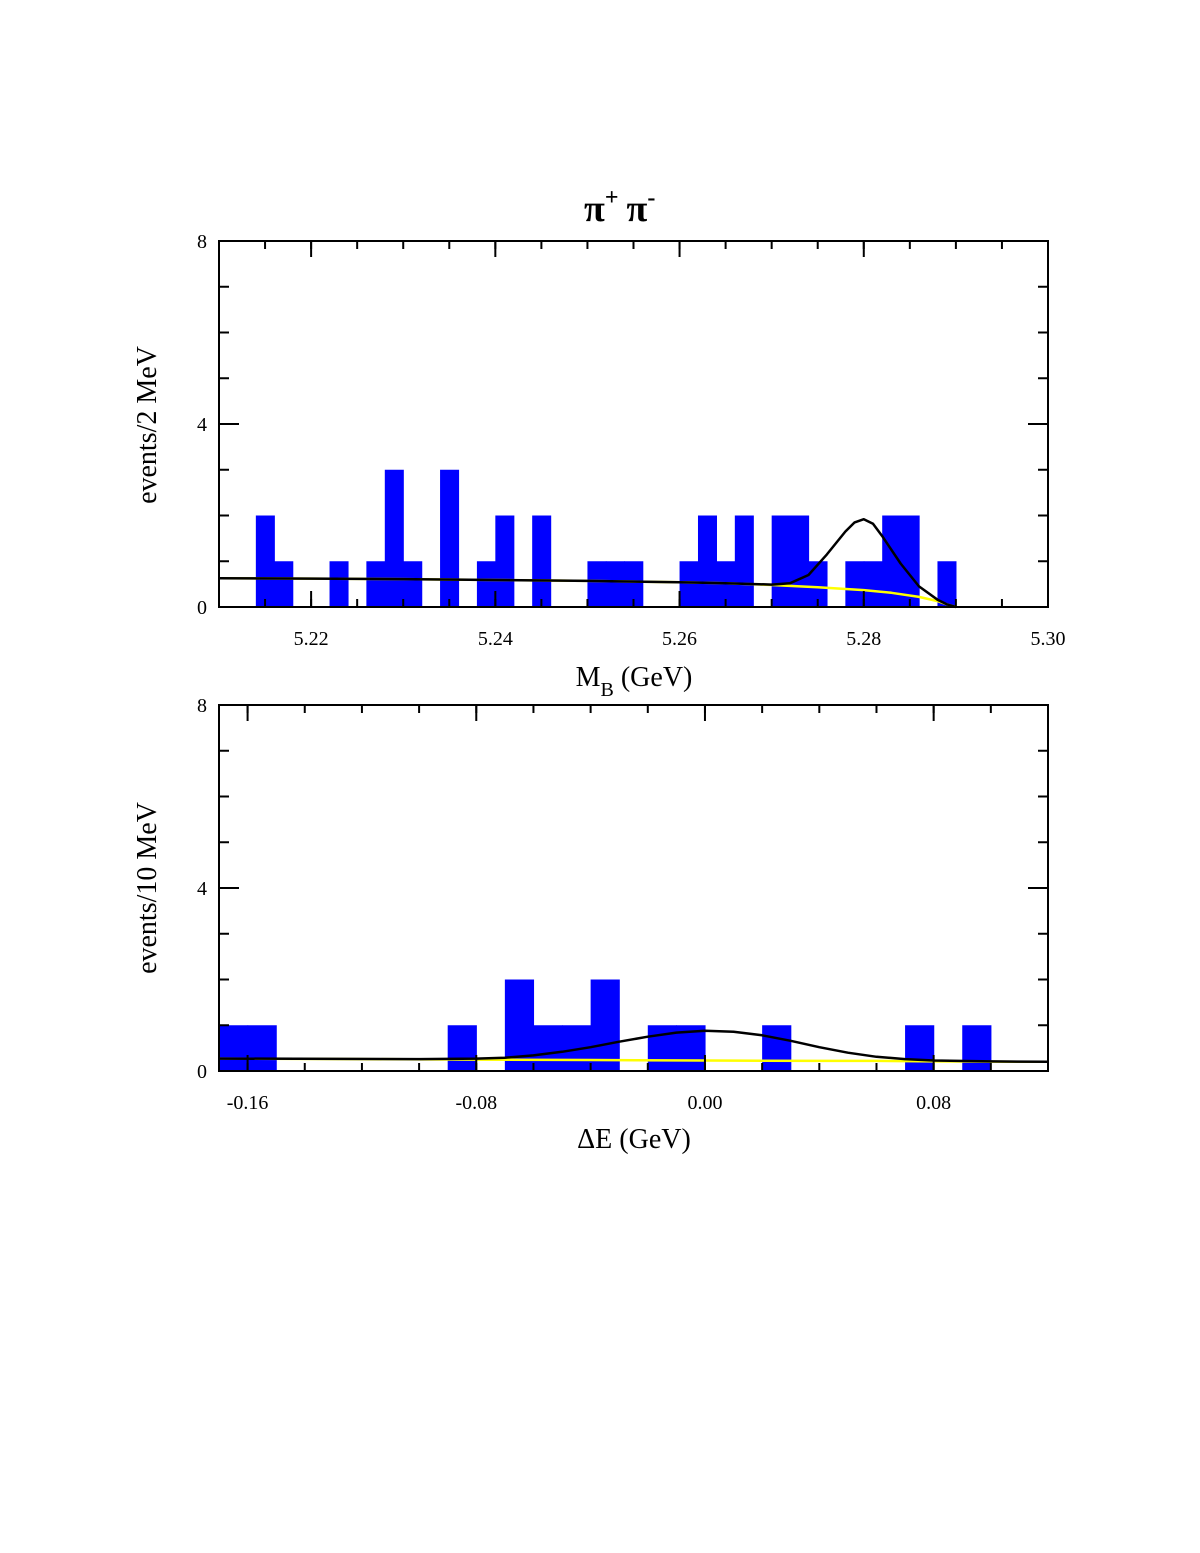 The height and width of the screenshot is (1553, 1200). What do you see at coordinates (202, 1072) in the screenshot?
I see `de-y-tick-label: 0` at bounding box center [202, 1072].